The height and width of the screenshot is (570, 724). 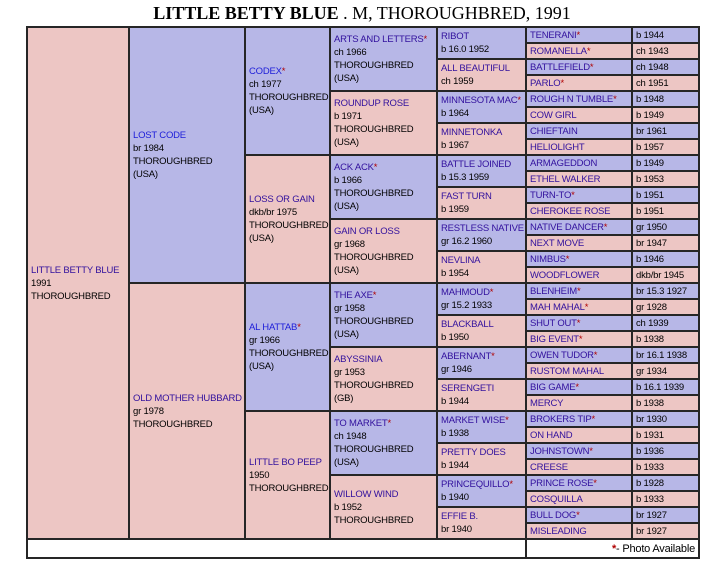 I want to click on horse-link-prince-rose: PRINCE ROSE*, so click(x=563, y=483).